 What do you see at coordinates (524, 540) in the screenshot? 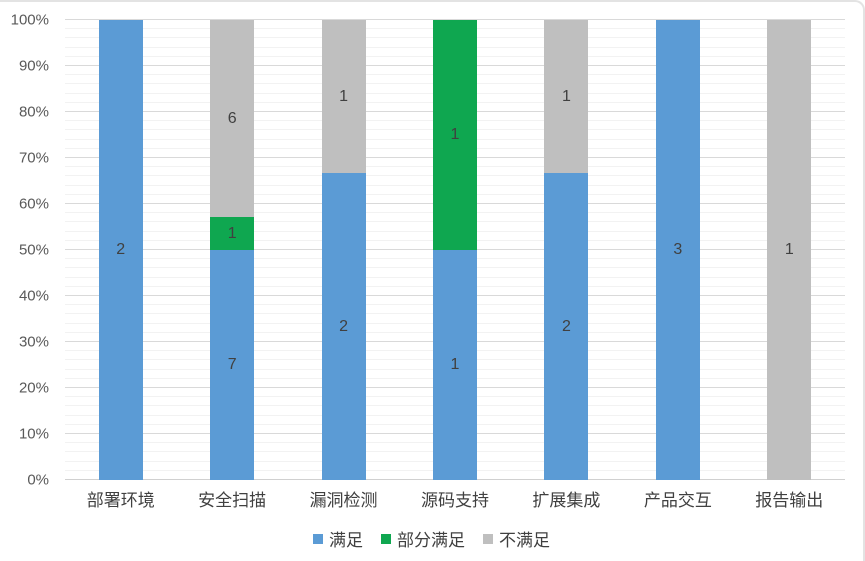
I see `legend-label: 不满足` at bounding box center [524, 540].